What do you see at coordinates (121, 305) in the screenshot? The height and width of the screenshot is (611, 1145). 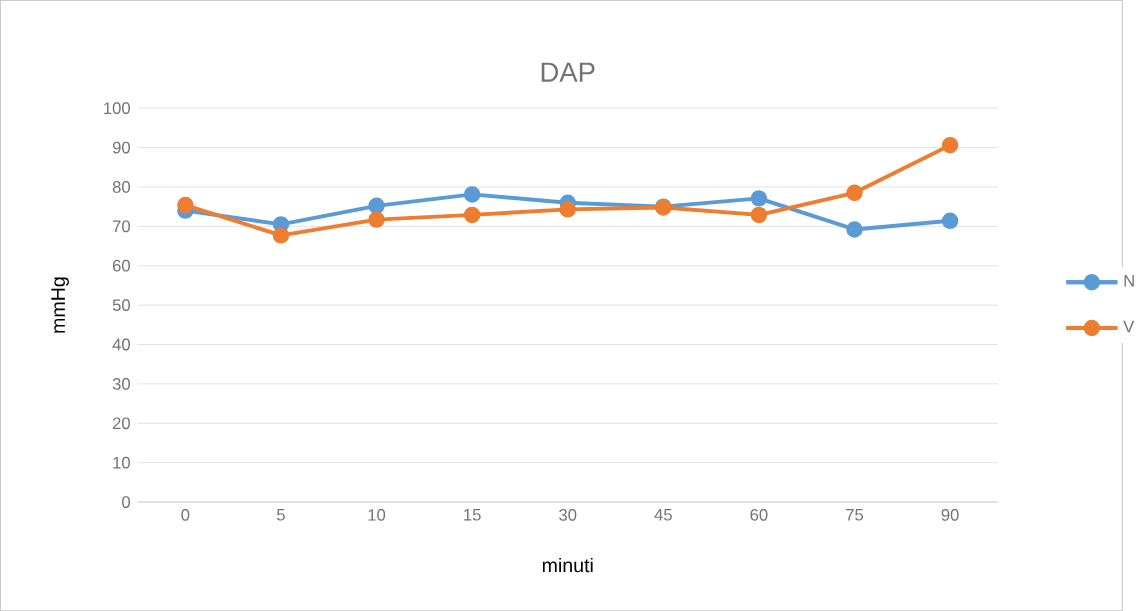 I see `y-tick-label: 50` at bounding box center [121, 305].